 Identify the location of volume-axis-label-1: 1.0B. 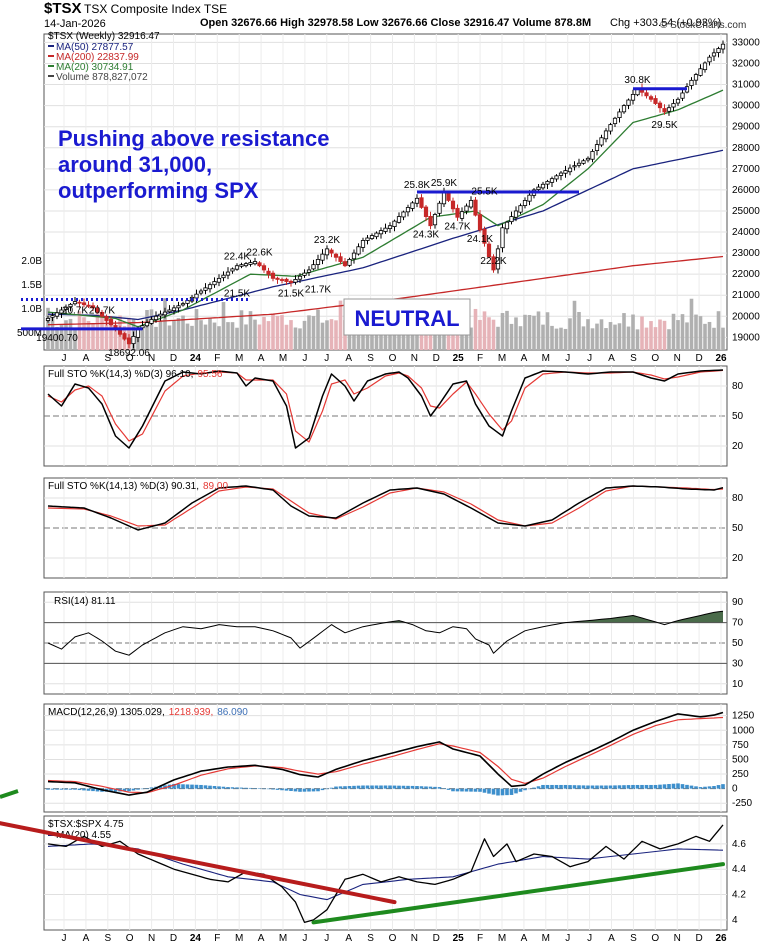
(31, 309).